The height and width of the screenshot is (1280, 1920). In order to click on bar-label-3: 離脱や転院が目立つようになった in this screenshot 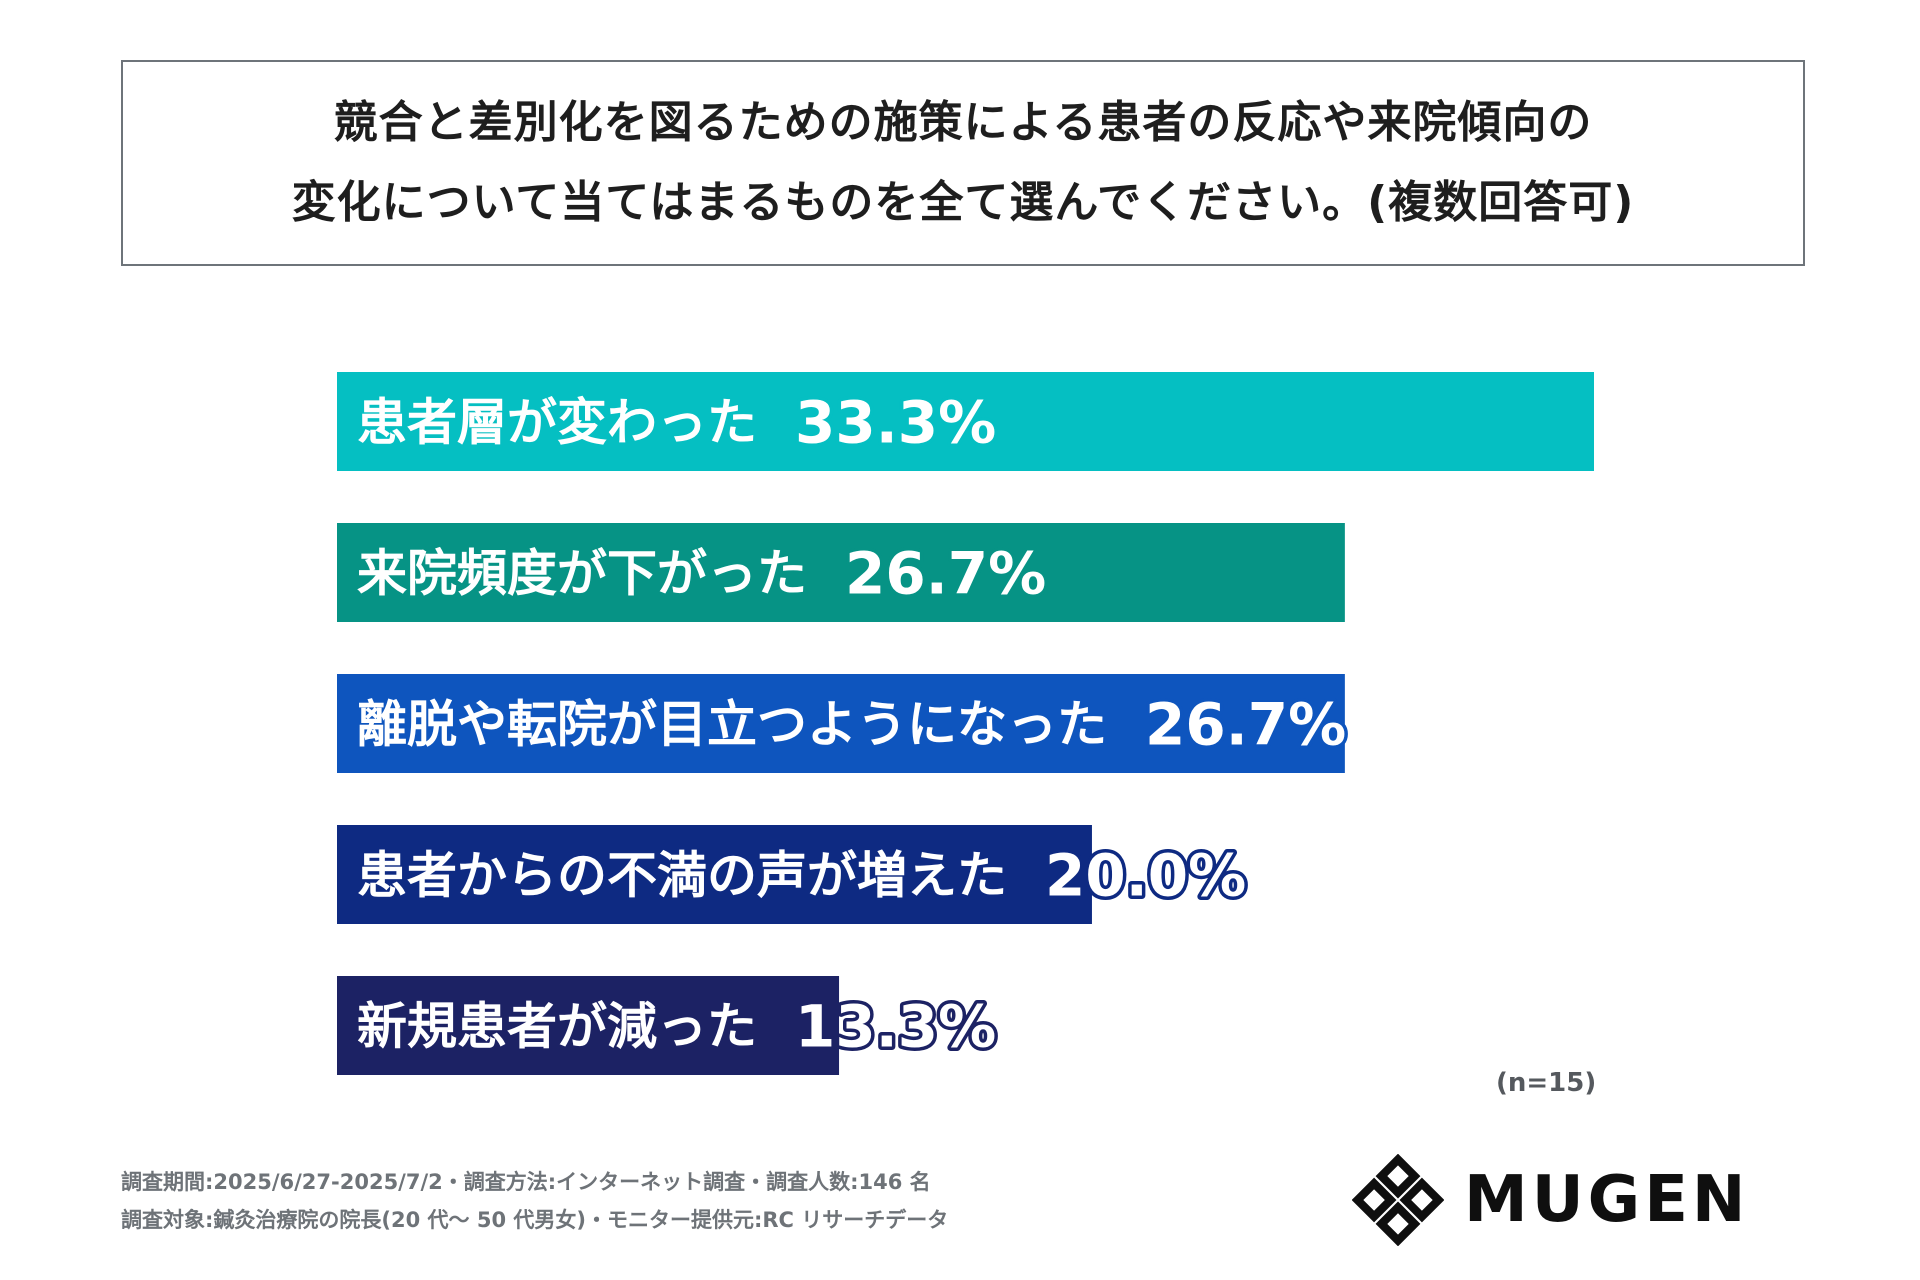, I will do `click(732, 725)`.